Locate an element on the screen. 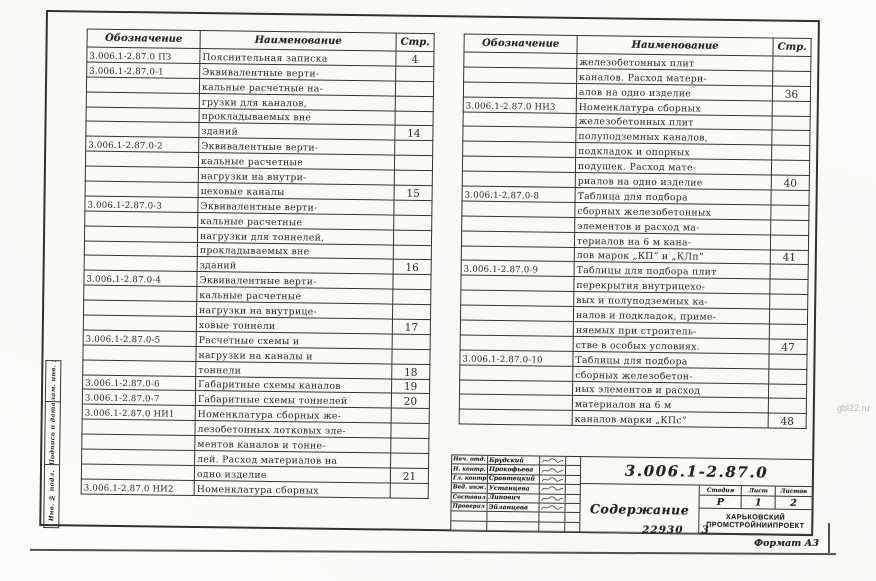  margin-stamp-label: Взам. инв. № is located at coordinates (53, 381).